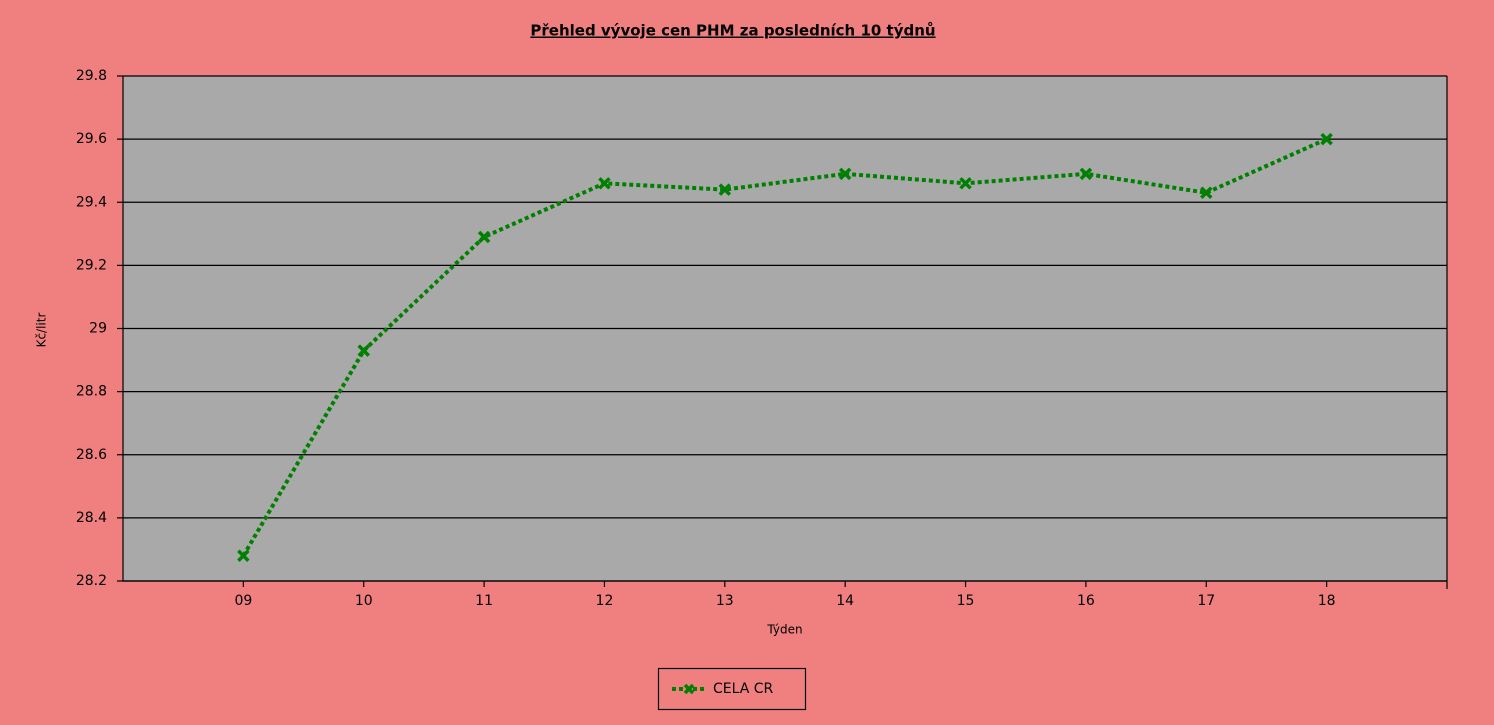 The width and height of the screenshot is (1494, 725). I want to click on x-axis-label: Týden, so click(784, 630).